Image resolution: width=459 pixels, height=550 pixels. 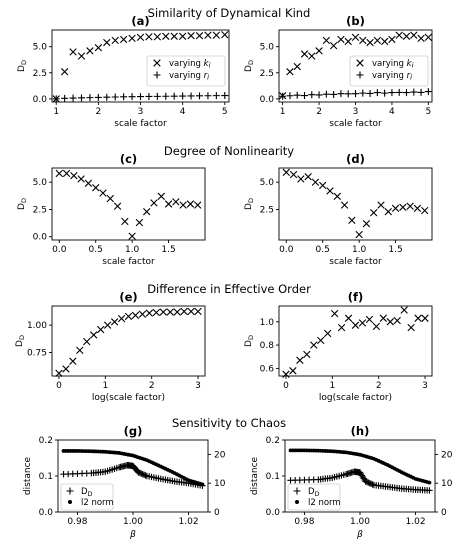 I want to click on y2-tick-label: 20, so click(x=447, y=455).